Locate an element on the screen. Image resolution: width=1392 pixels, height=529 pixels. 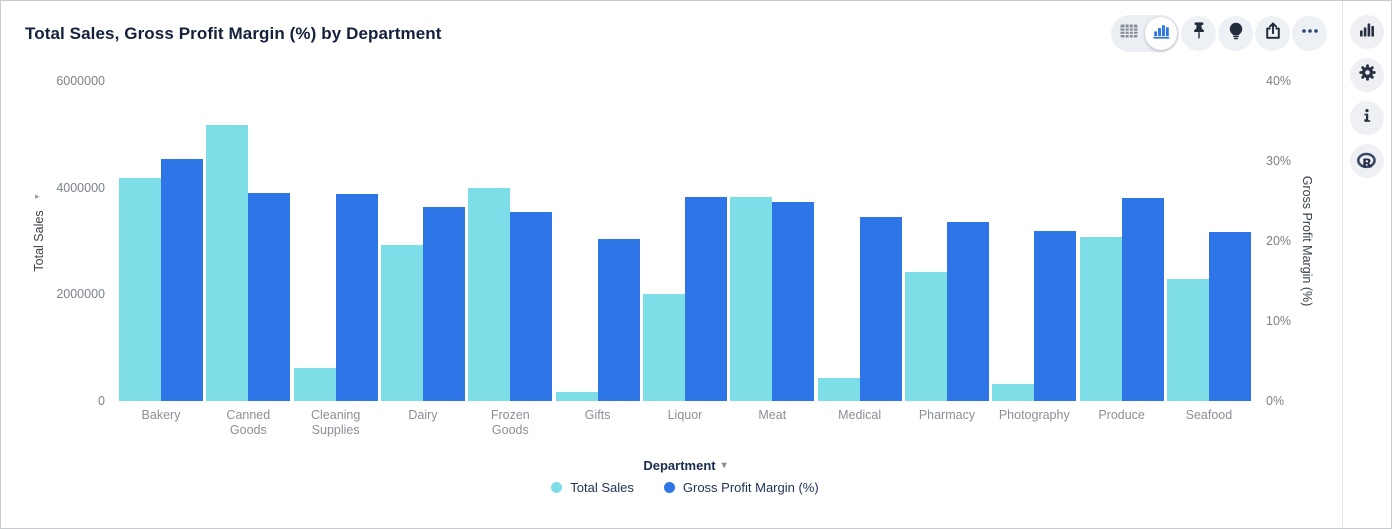
table-icon is located at coordinates (1129, 33).